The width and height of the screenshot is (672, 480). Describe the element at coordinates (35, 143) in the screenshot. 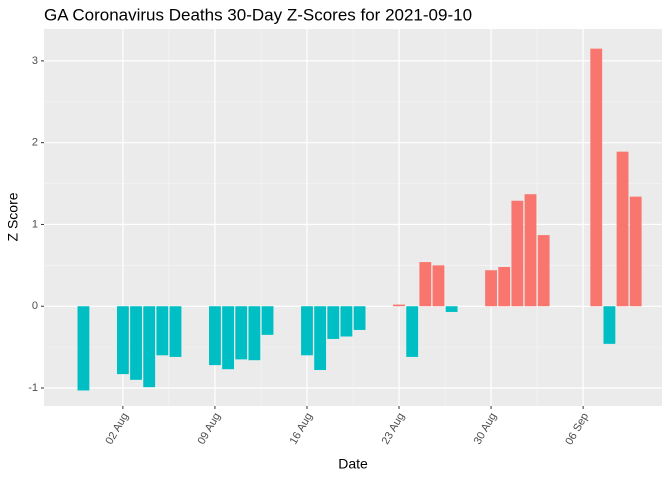

I see `y-tick-label: 2` at that location.